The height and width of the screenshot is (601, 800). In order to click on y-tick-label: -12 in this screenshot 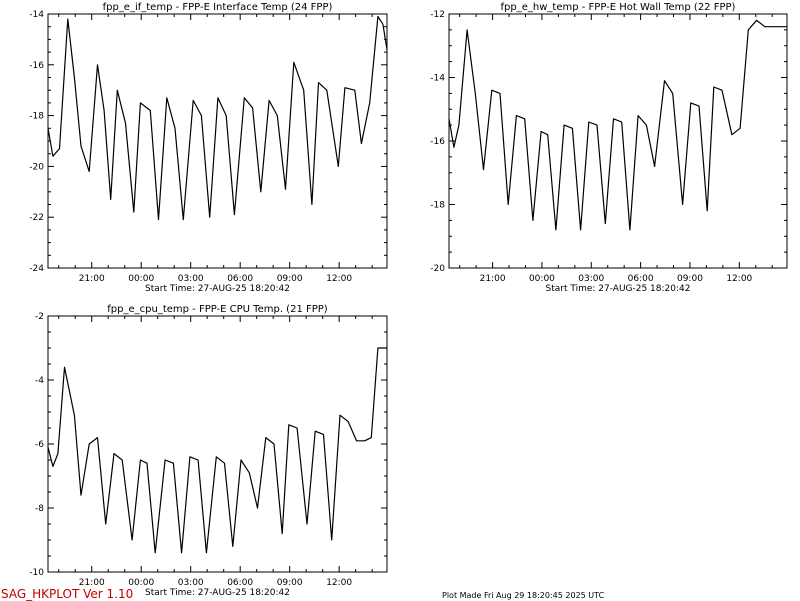, I will do `click(437, 15)`.